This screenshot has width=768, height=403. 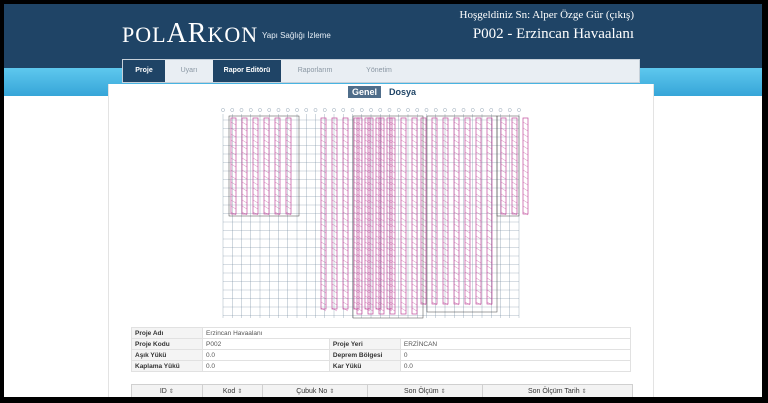 I want to click on plan-outline, so click(x=388, y=217).